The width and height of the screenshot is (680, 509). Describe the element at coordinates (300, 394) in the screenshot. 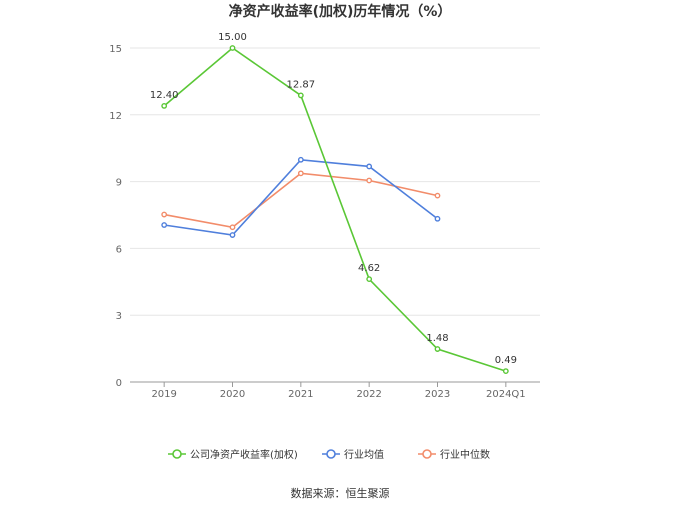

I see `x-tick-label: 2021` at that location.